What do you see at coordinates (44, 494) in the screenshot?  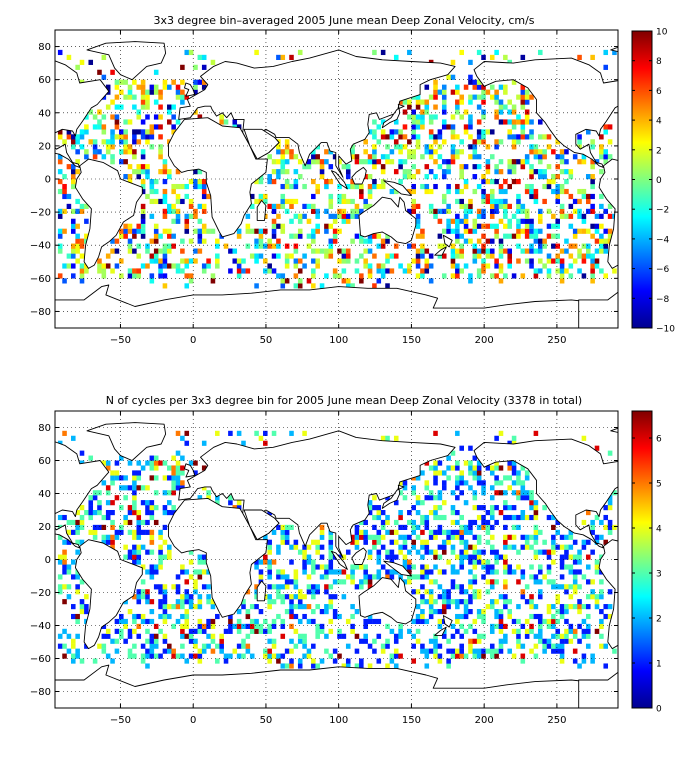 I see `y-tick-label: 40` at bounding box center [44, 494].